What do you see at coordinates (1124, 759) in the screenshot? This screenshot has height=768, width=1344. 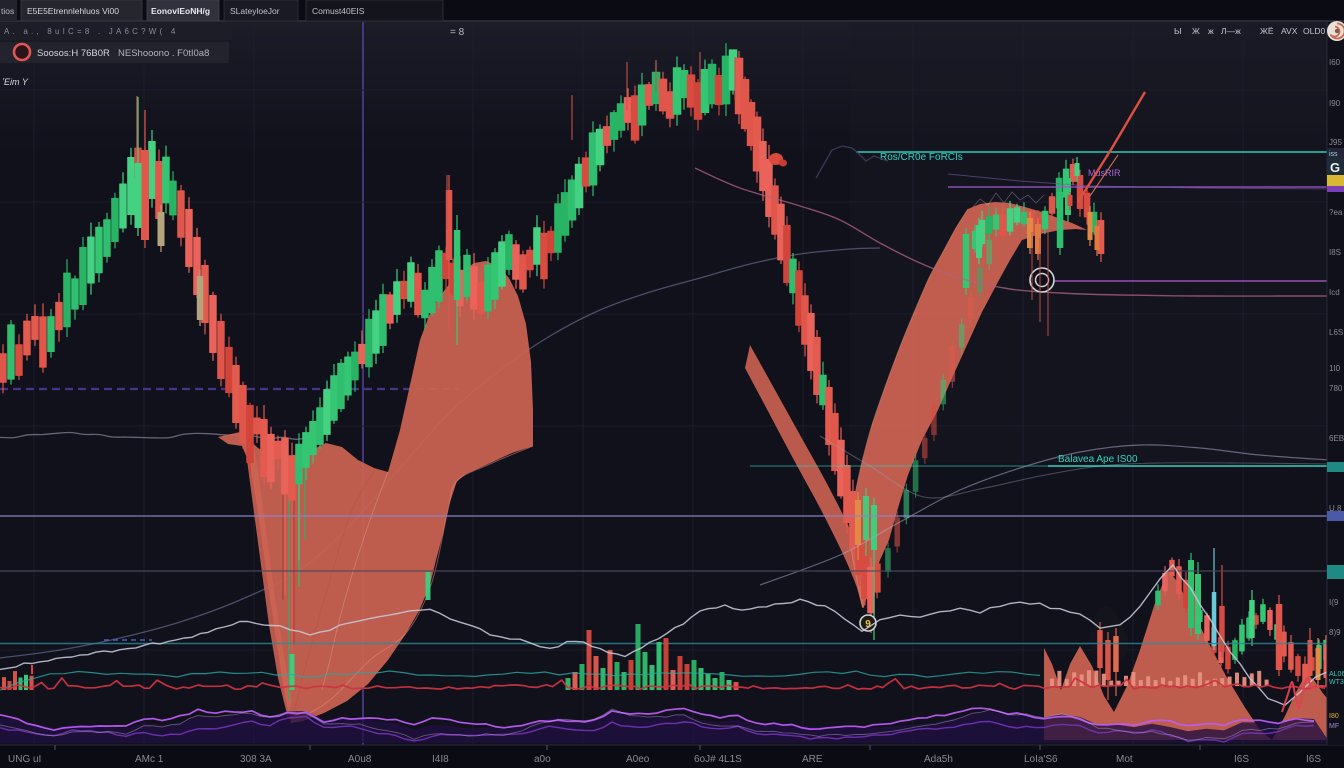 I see `svg-text: Mot` at bounding box center [1124, 759].